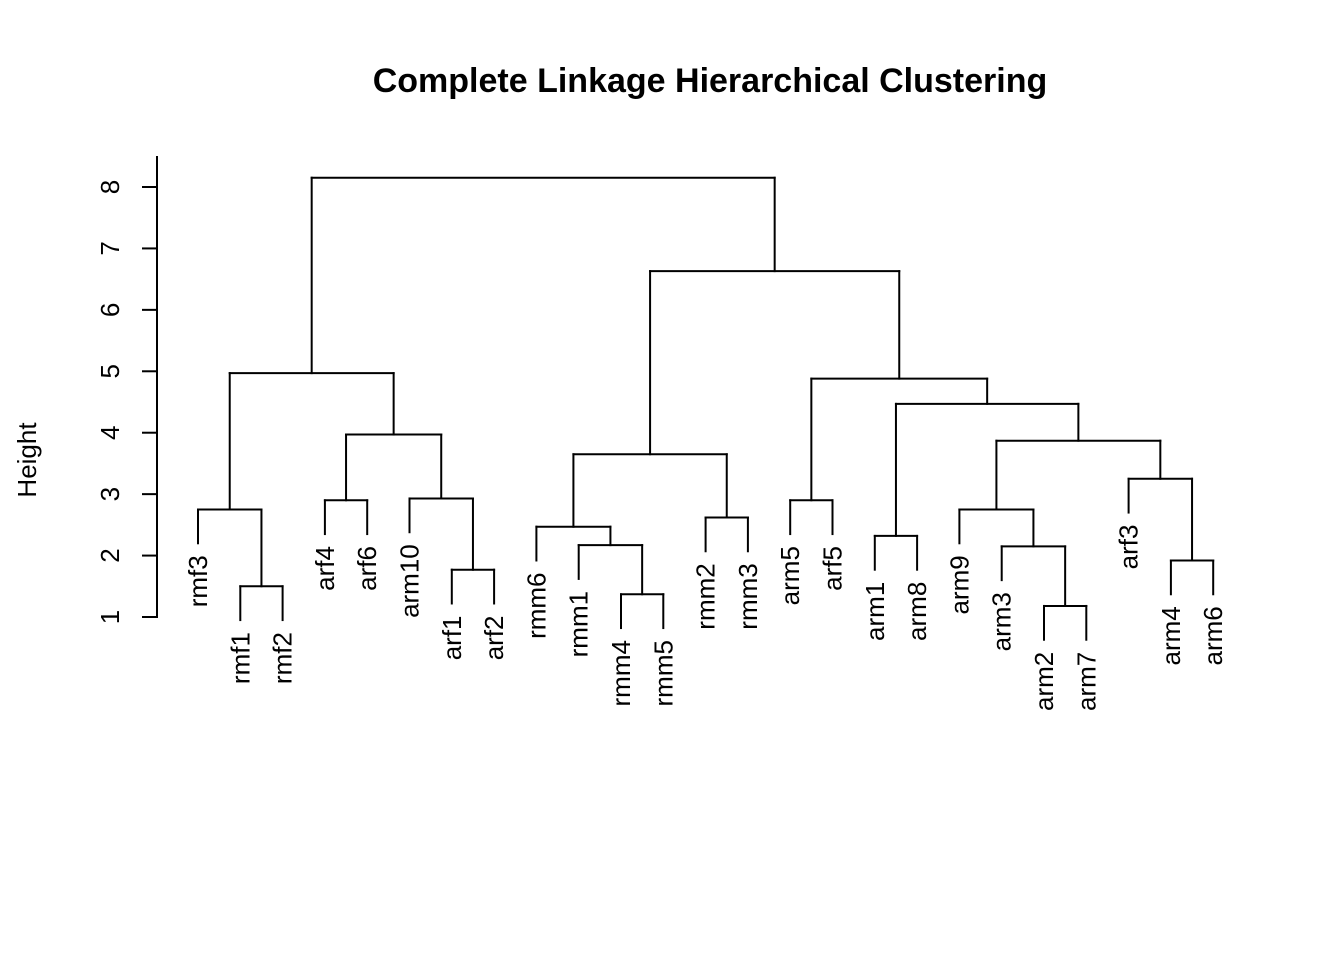  I want to click on chart-title: Complete Linkage Hierarchical Clustering, so click(710, 81).